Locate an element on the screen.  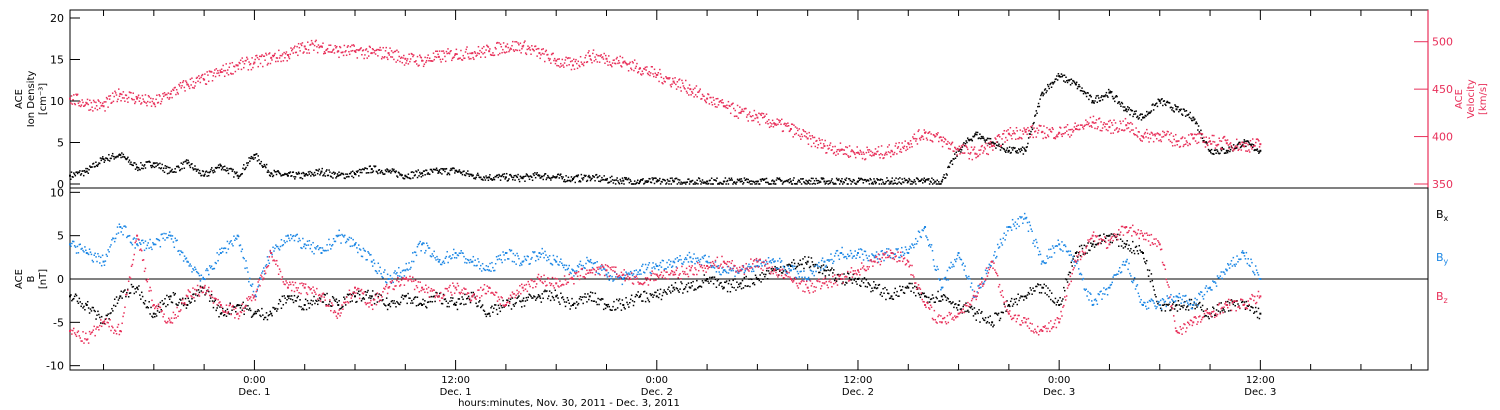
b-black-point is located at coordinates (422, 305).